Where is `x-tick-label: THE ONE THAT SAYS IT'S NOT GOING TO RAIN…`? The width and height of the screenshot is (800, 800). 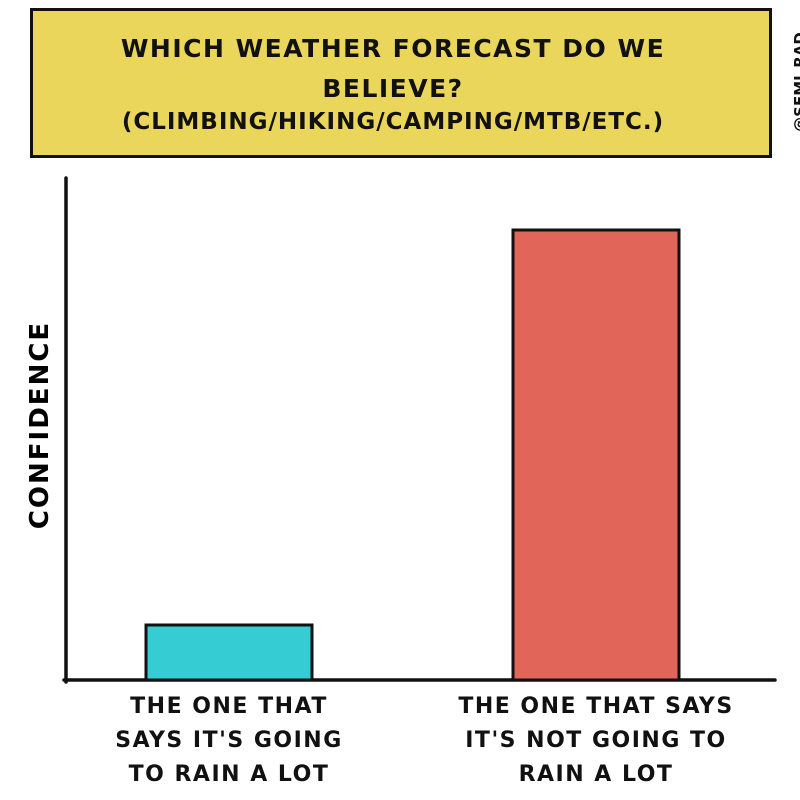 x-tick-label: THE ONE THAT SAYS IT'S NOT GOING TO RAIN… is located at coordinates (596, 740).